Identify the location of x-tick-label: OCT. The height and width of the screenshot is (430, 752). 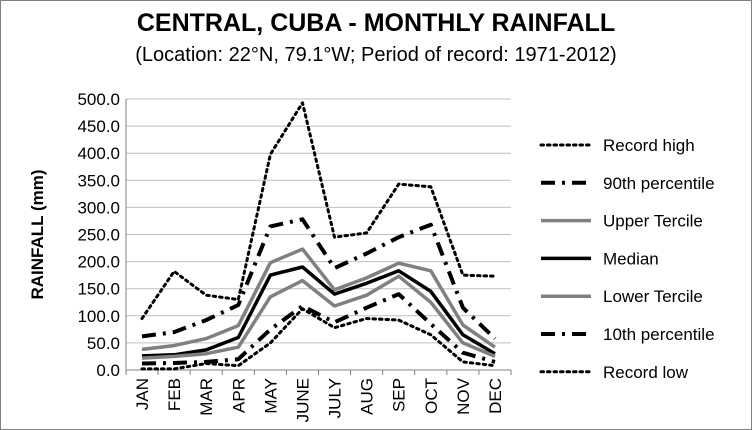
(431, 396).